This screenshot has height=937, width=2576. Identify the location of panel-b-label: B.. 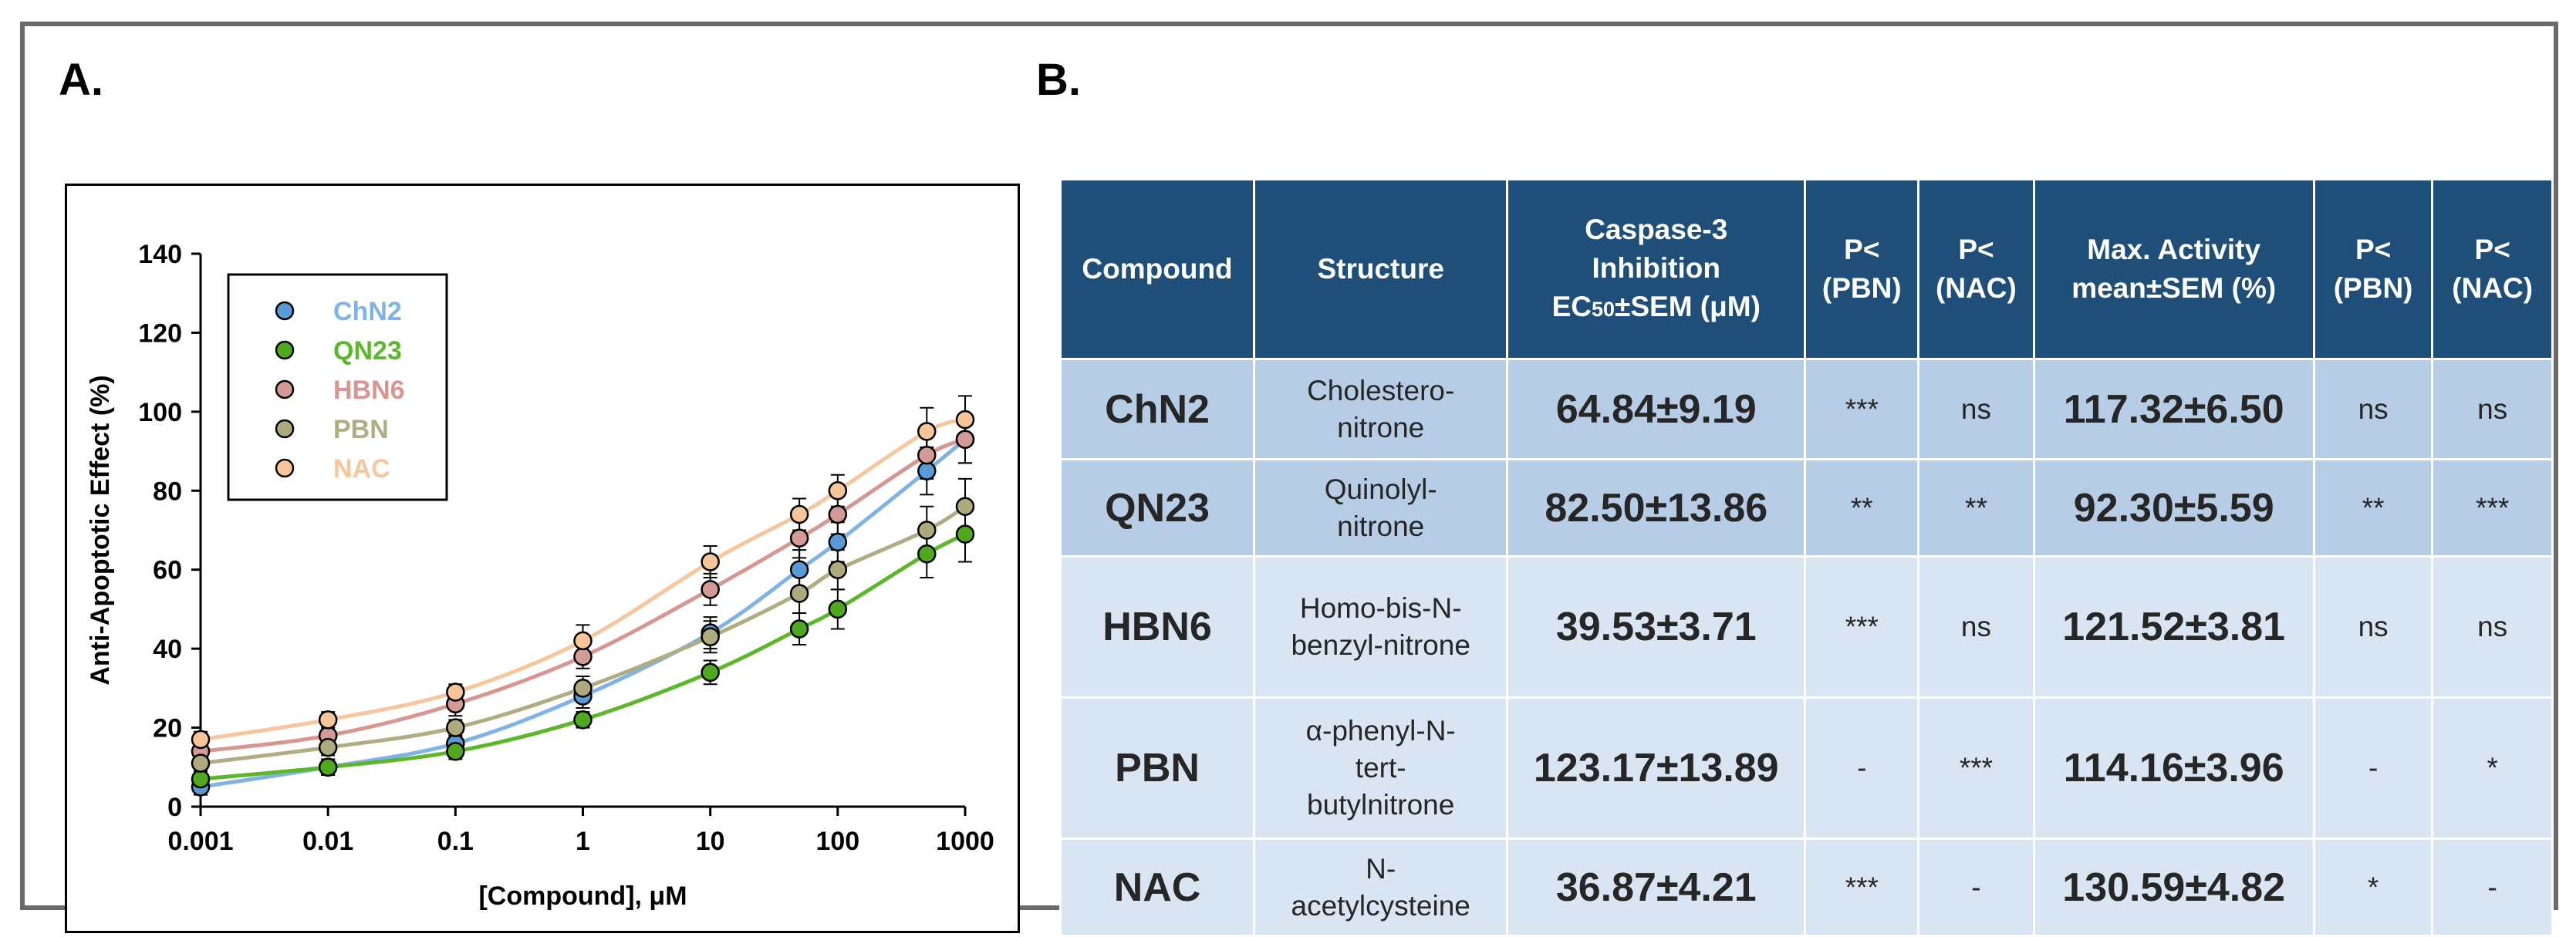
(1058, 80).